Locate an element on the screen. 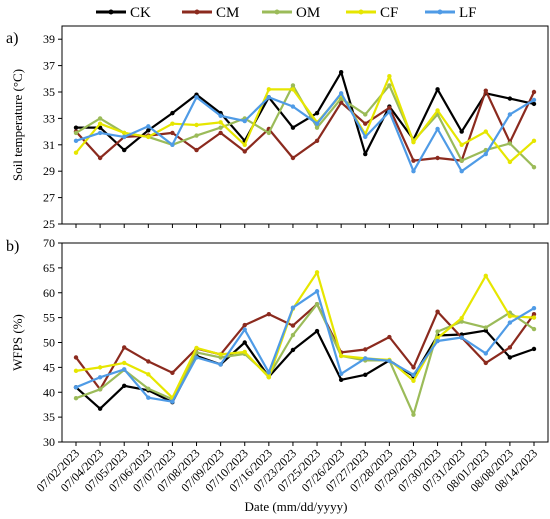 The image size is (550, 519). legend-swatch-marker is located at coordinates (197, 12).